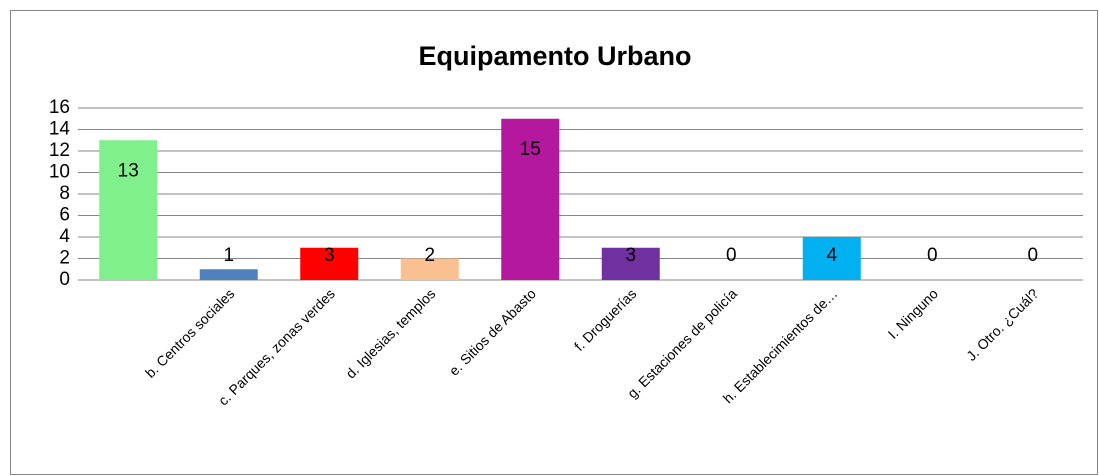 This screenshot has height=476, width=1099. I want to click on data-label: 1, so click(228, 255).